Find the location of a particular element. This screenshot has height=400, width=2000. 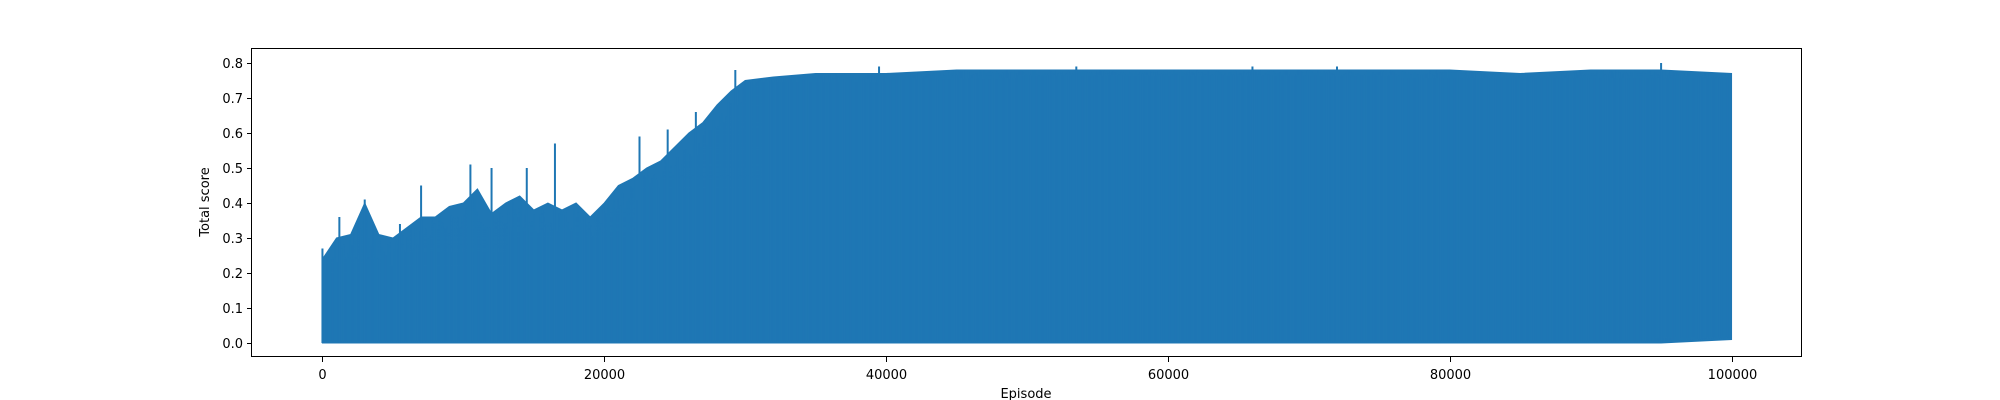

y-axis-label: Total score is located at coordinates (205, 202).